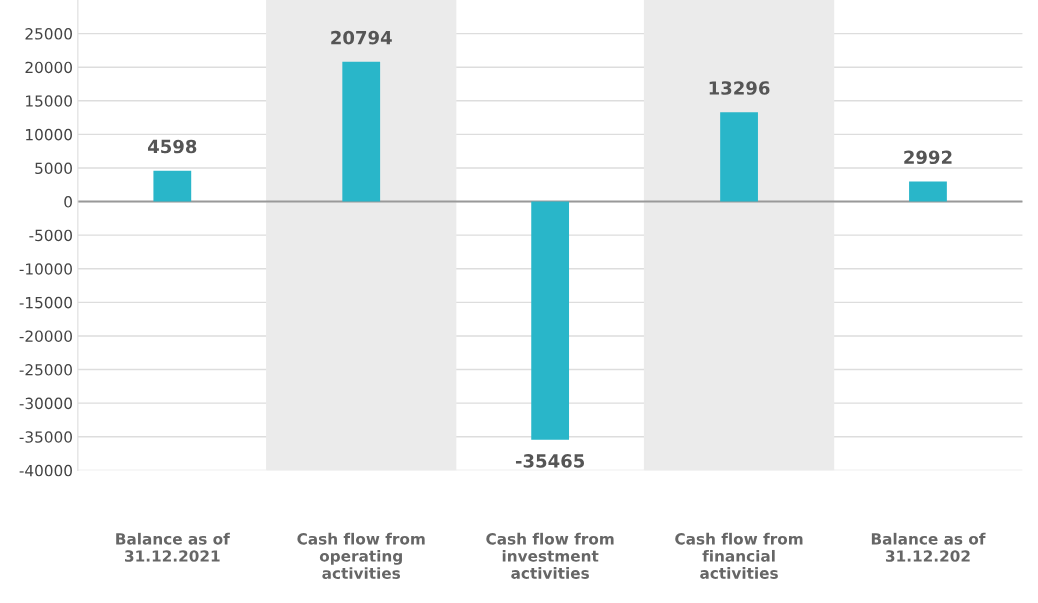 This screenshot has height=603, width=1038. What do you see at coordinates (49, 101) in the screenshot?
I see `y-tick-label: 15000` at bounding box center [49, 101].